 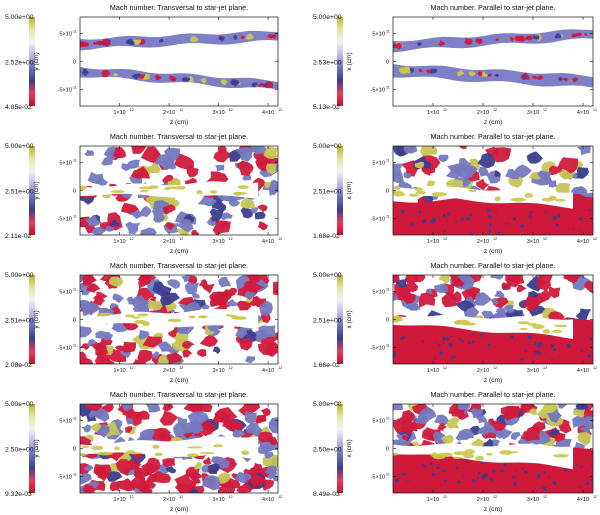 What do you see at coordinates (388, 474) in the screenshot?
I see `y-tick-exponent: 11` at bounding box center [388, 474].